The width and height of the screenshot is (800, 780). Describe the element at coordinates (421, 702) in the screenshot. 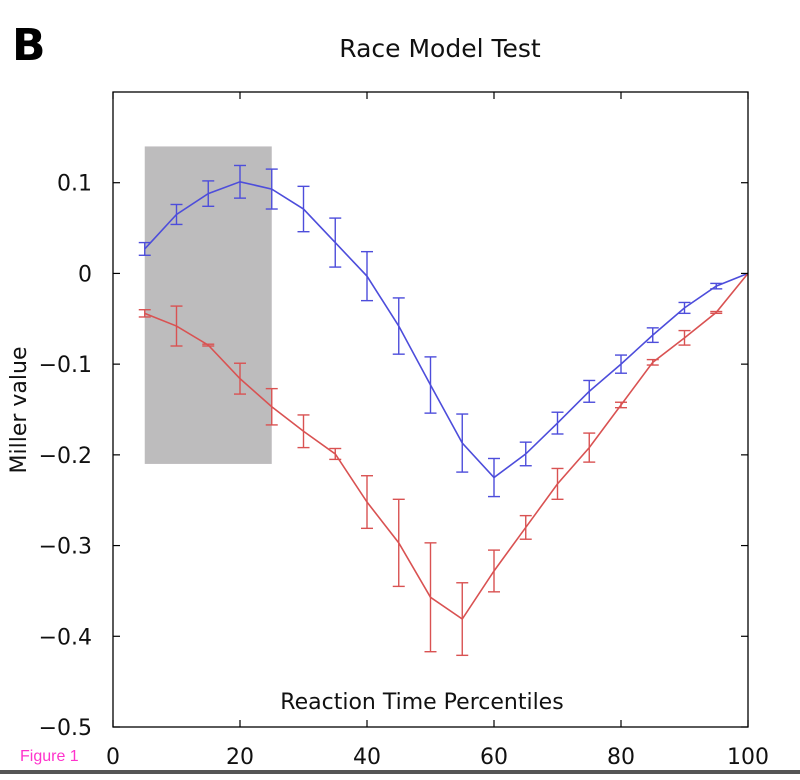

I see `x-axis-label: Reaction Time Percentiles` at that location.